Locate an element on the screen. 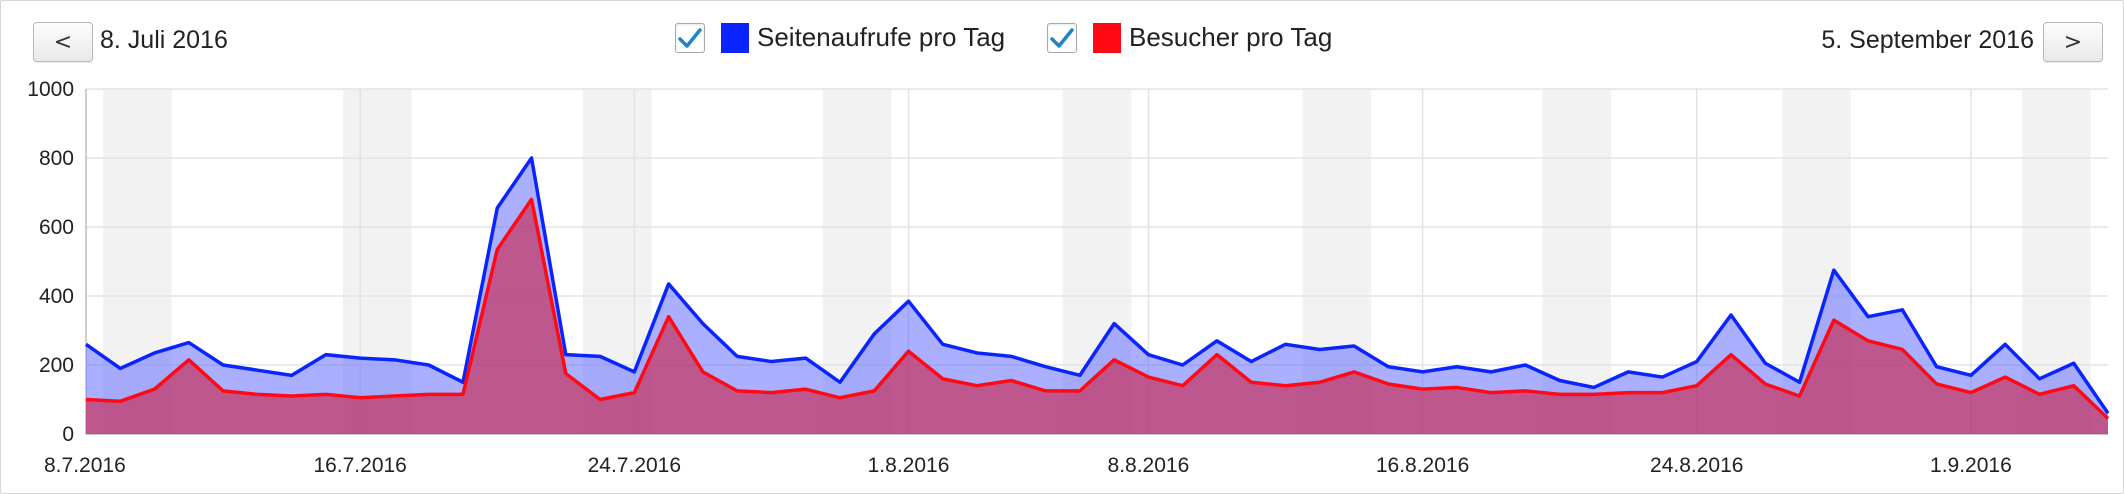 The image size is (2124, 494). legend-item-visitors: Besucher pro Tag is located at coordinates (1189, 37).